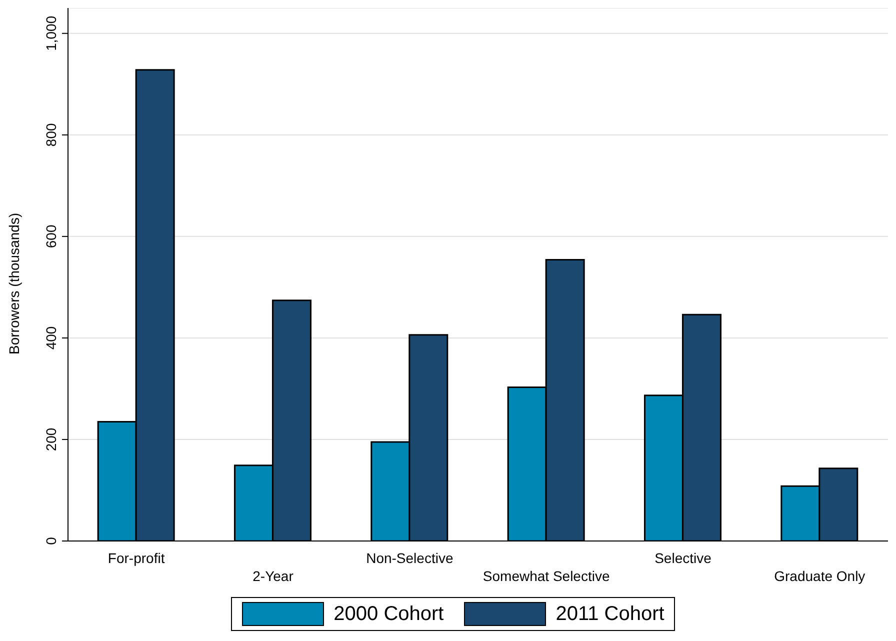 The image size is (896, 641). Describe the element at coordinates (51, 338) in the screenshot. I see `y-tick-label: 400` at that location.